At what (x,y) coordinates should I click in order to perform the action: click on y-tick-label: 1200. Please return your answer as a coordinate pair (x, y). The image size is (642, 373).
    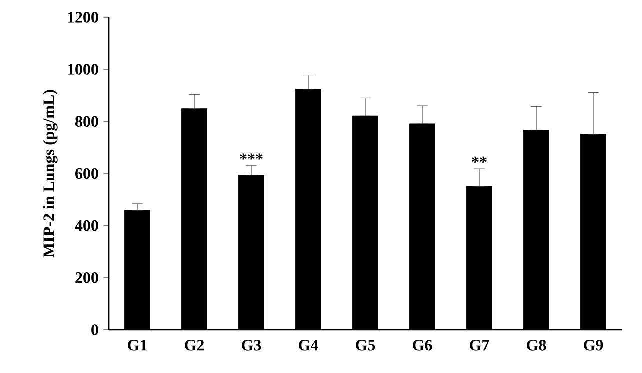
    Looking at the image, I should click on (83, 17).